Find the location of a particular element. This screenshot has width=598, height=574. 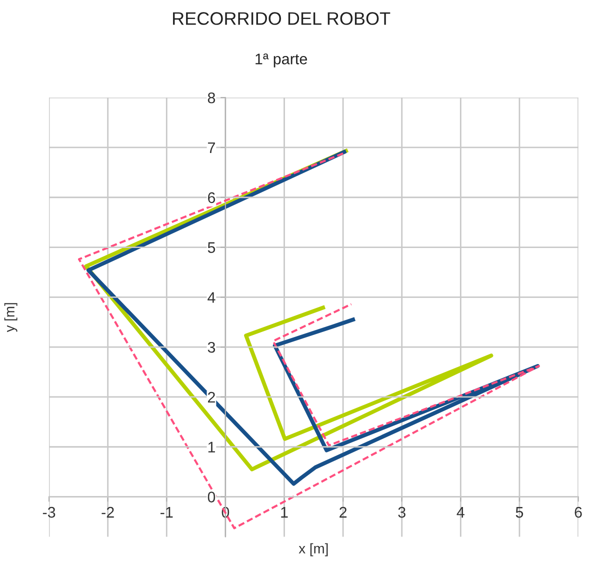

x-tick-label: 1 is located at coordinates (284, 512).